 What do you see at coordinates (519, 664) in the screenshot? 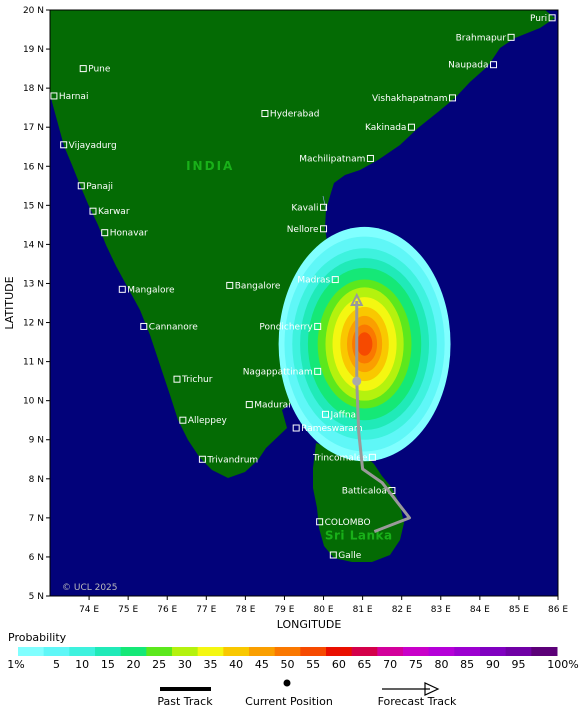
I see `legend-swatch-label: 95` at bounding box center [519, 664].